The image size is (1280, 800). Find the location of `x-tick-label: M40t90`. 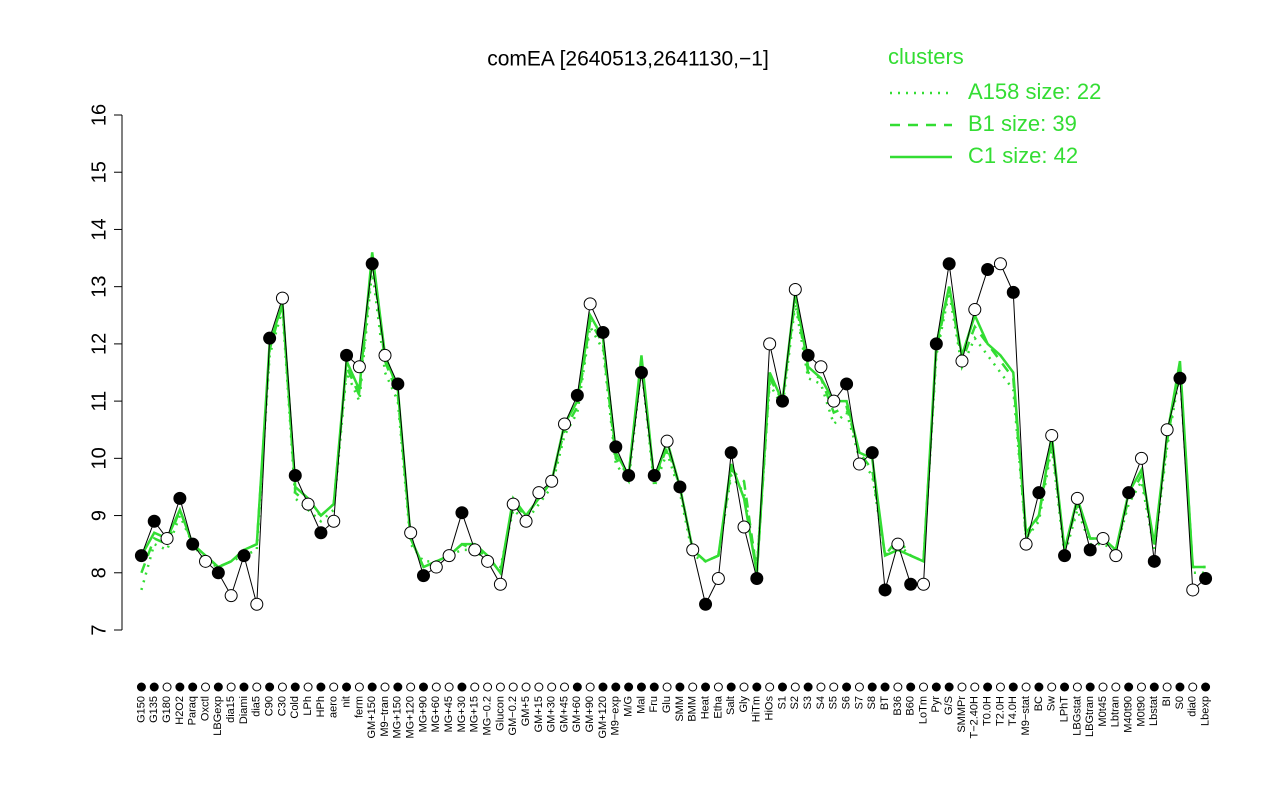

x-tick-label: M40t90 is located at coordinates (1129, 714).